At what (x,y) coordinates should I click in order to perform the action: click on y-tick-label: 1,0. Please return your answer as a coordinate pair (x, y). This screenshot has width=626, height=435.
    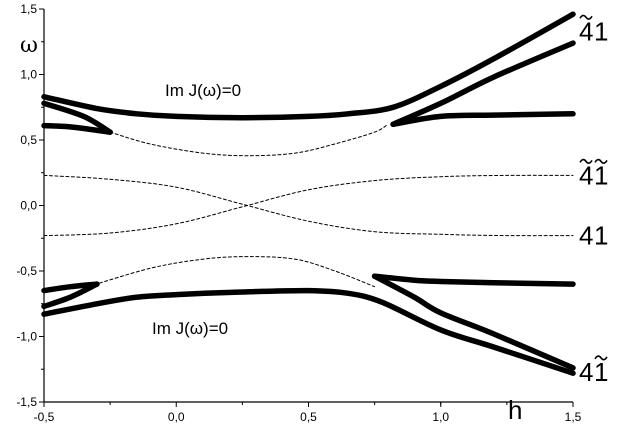
    Looking at the image, I should click on (28, 75).